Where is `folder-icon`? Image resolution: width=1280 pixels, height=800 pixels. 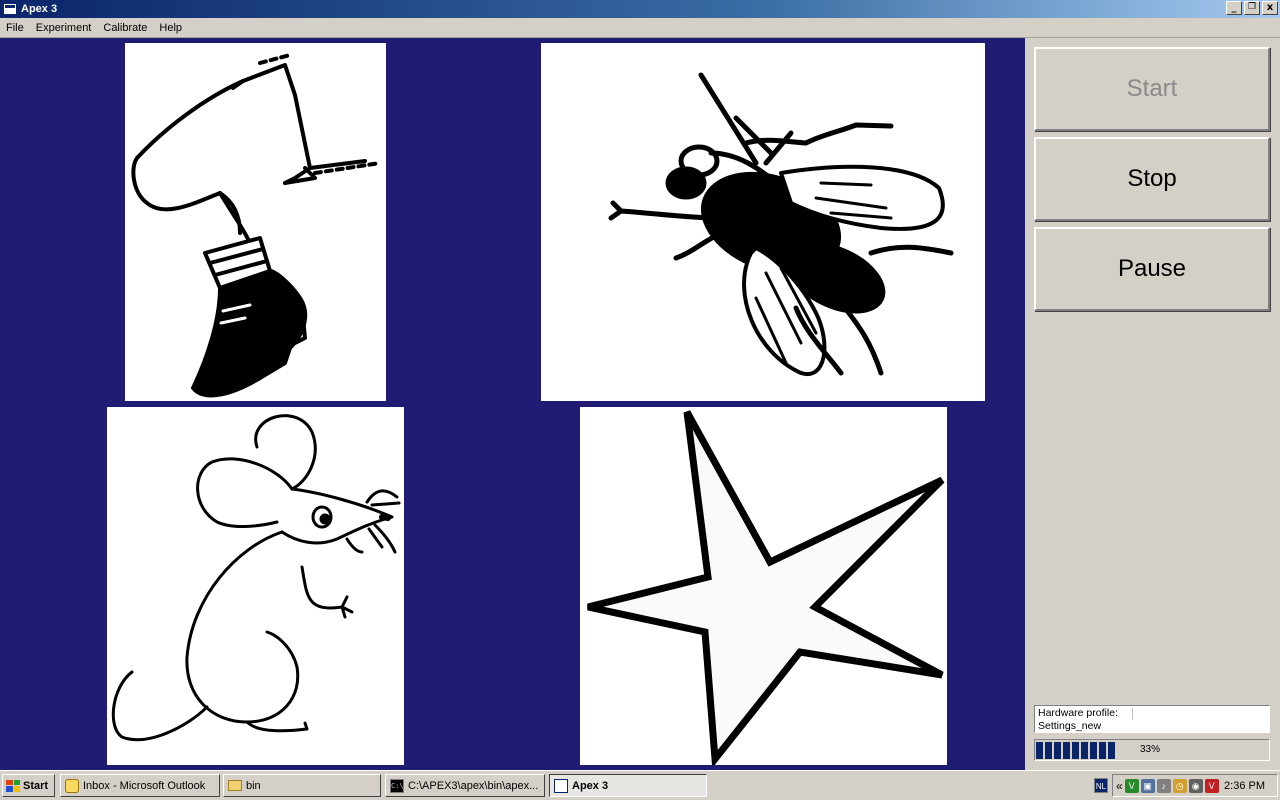 folder-icon is located at coordinates (235, 785).